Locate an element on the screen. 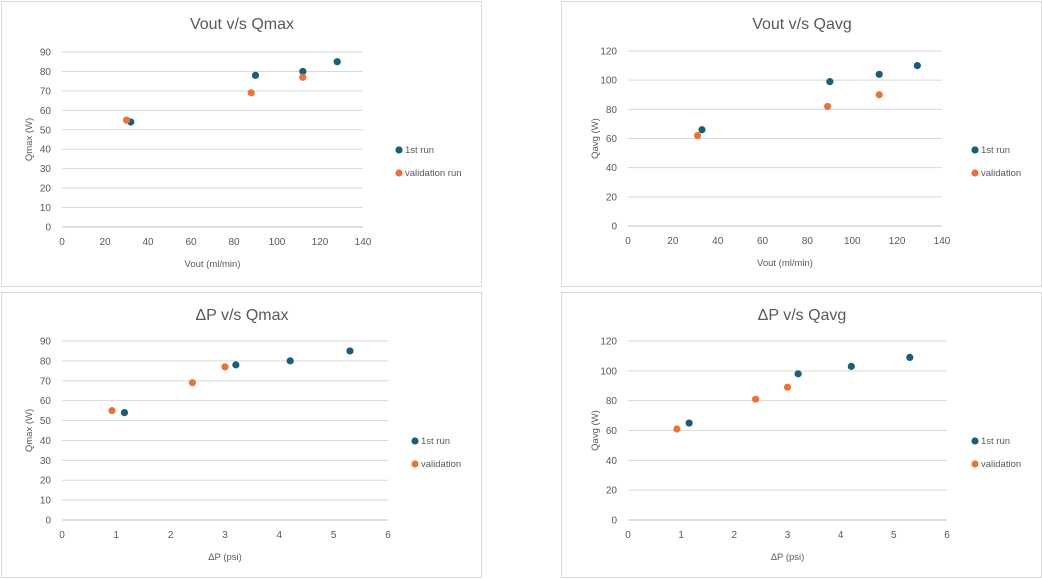 This screenshot has height=579, width=1042. chart-title: ΔP v/s Qavg is located at coordinates (802, 315).